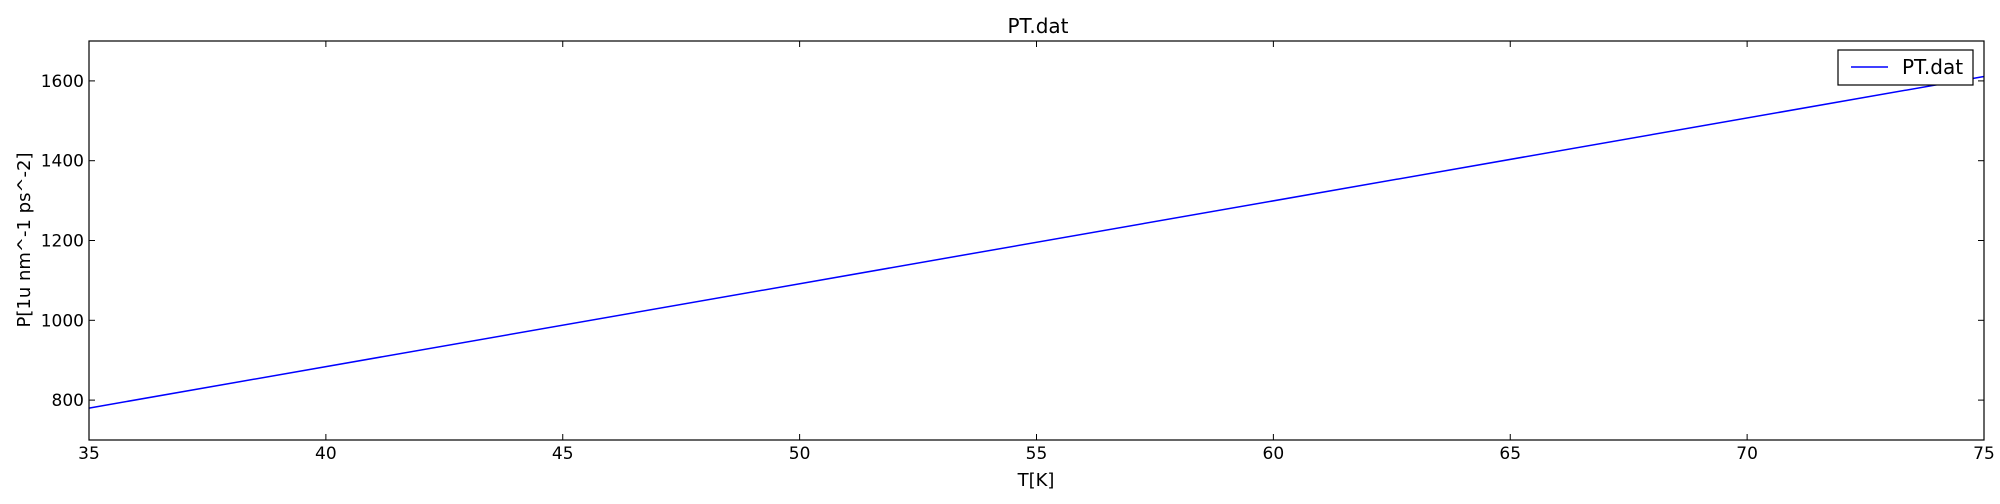 The image size is (2000, 504). I want to click on y-tick-label: 1600, so click(62, 82).